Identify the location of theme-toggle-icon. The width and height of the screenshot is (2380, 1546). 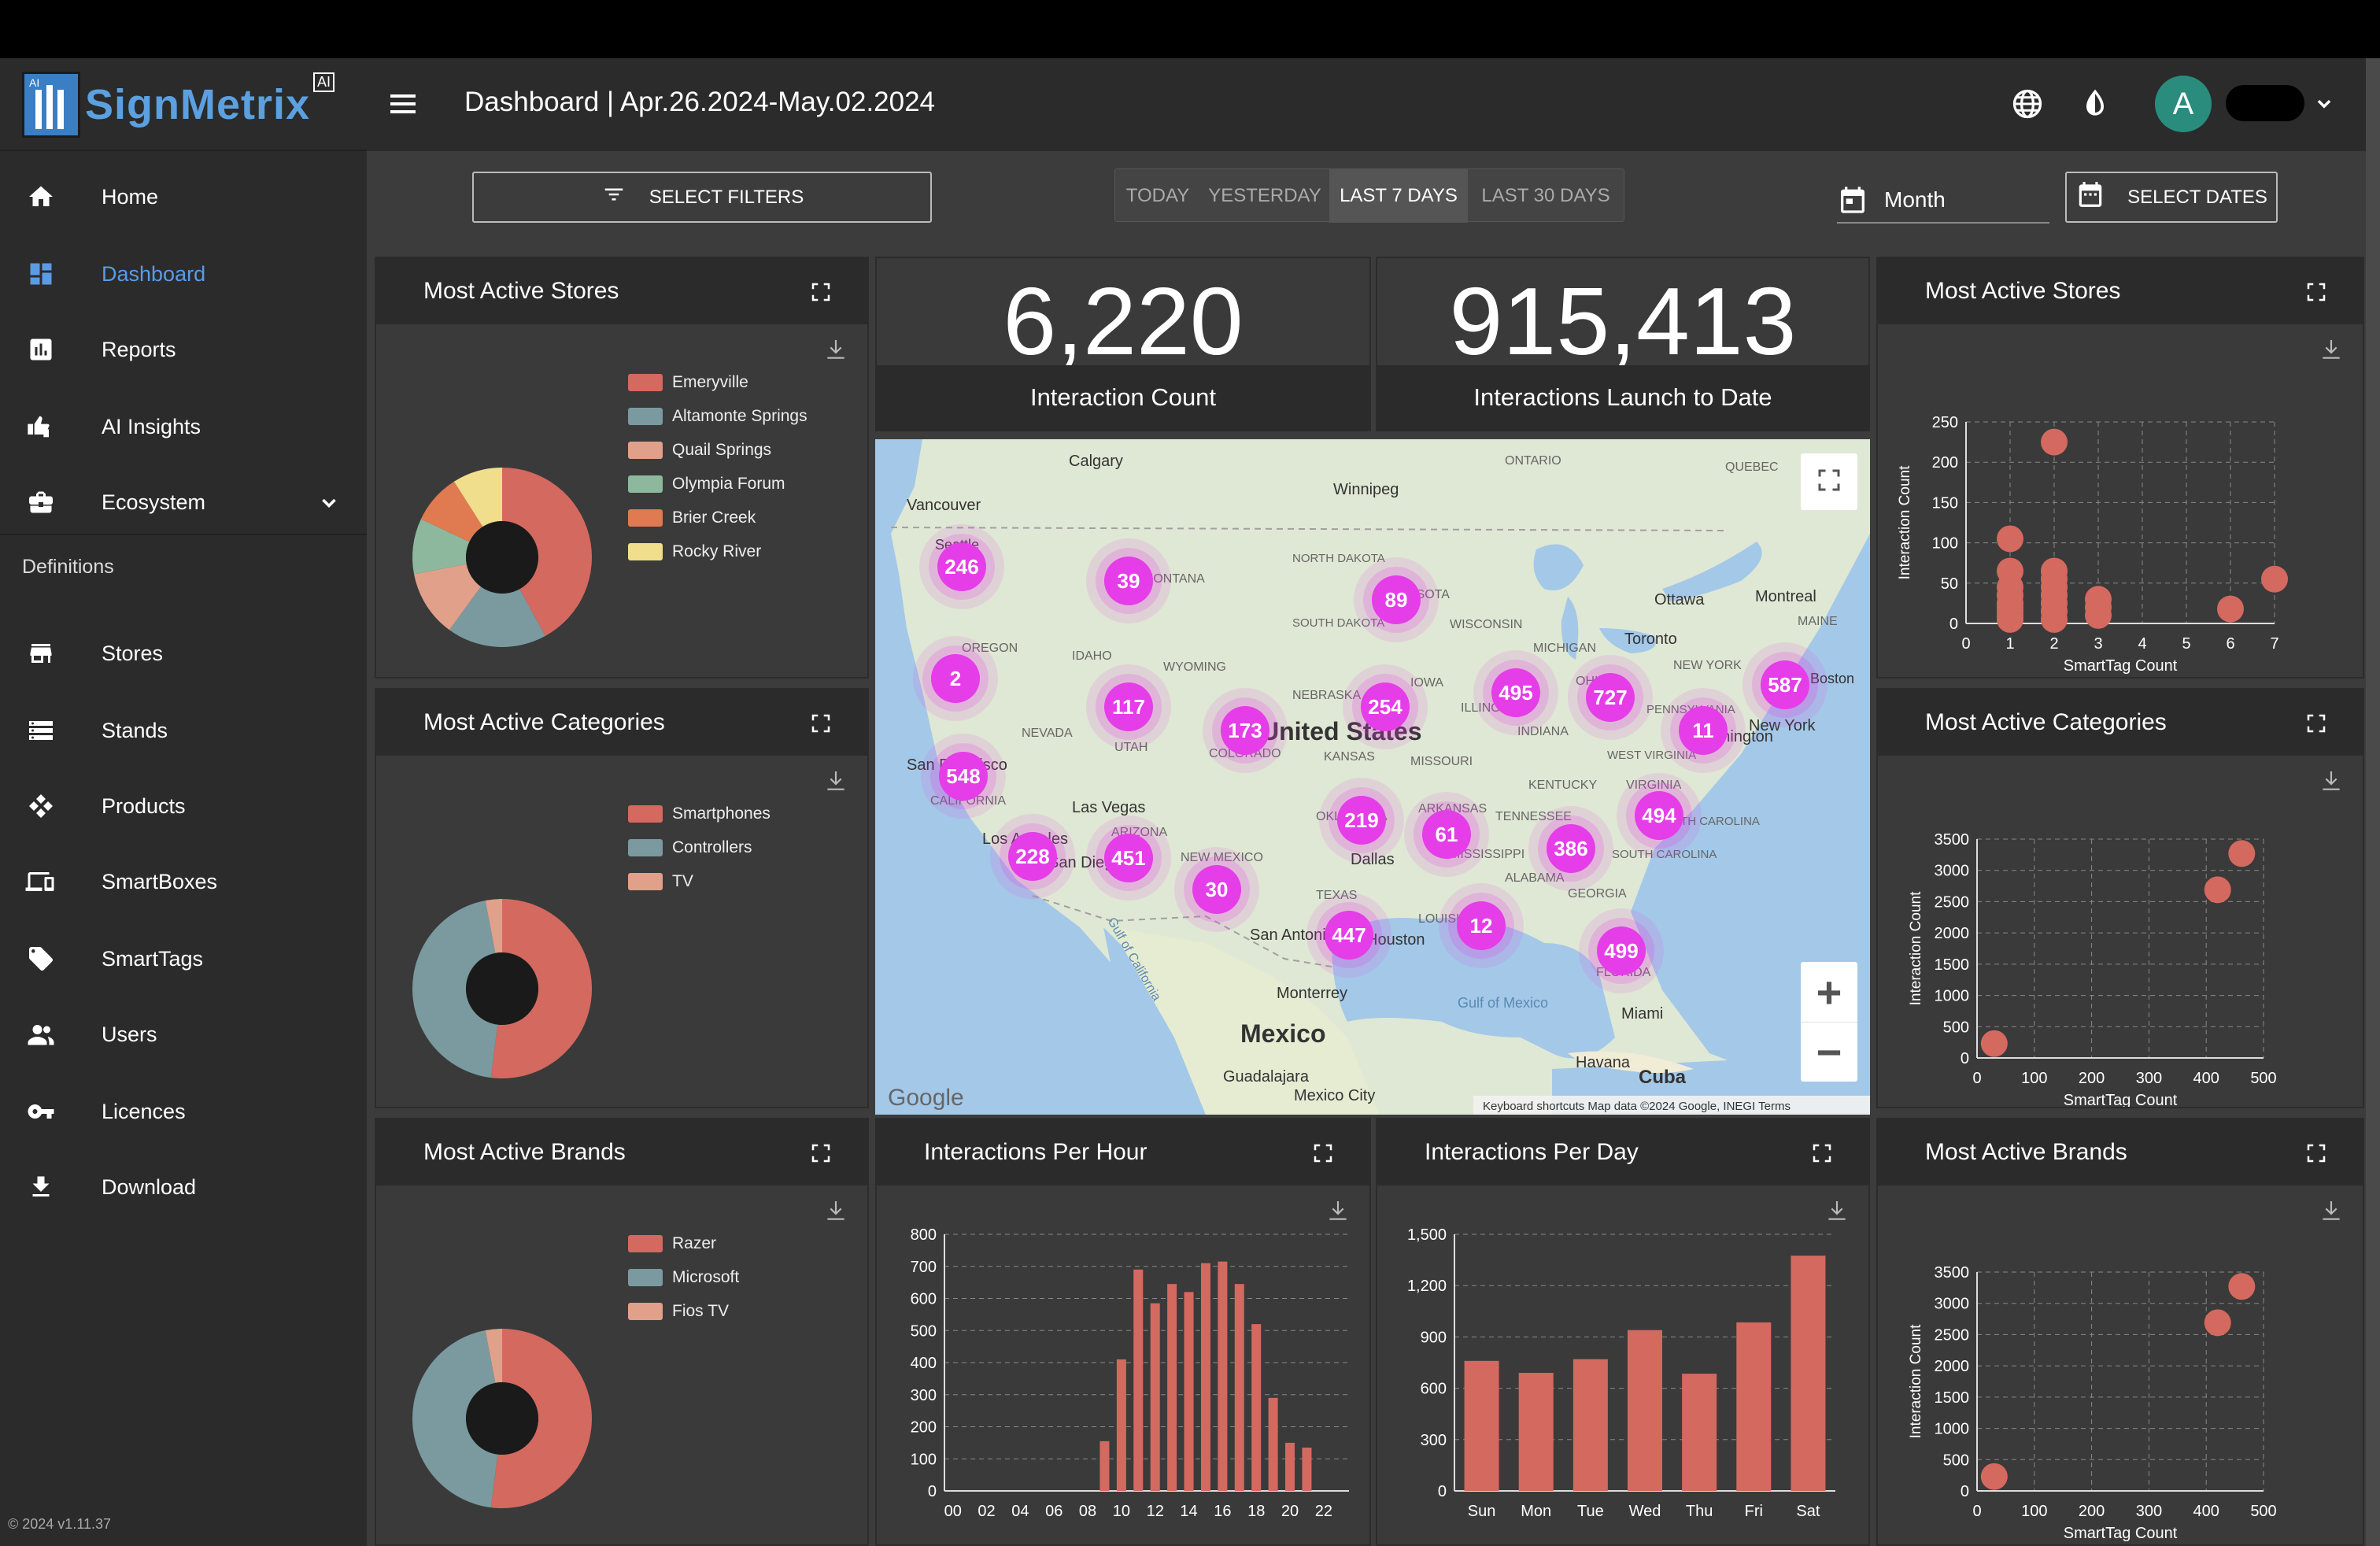
(2095, 106).